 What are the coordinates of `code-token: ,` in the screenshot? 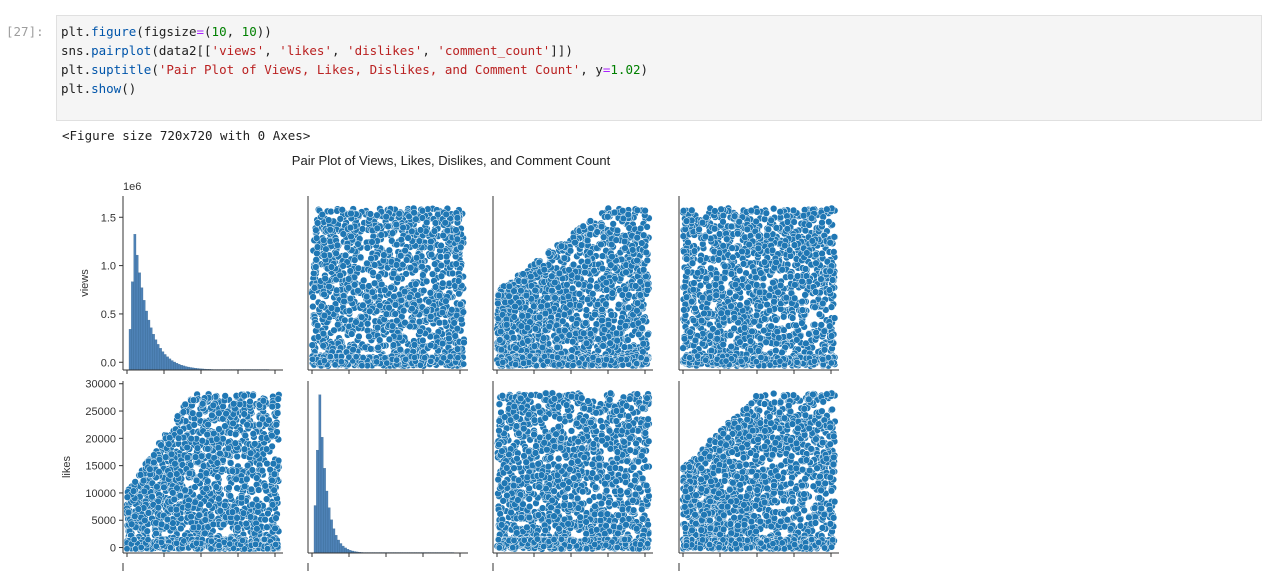 It's located at (234, 31).